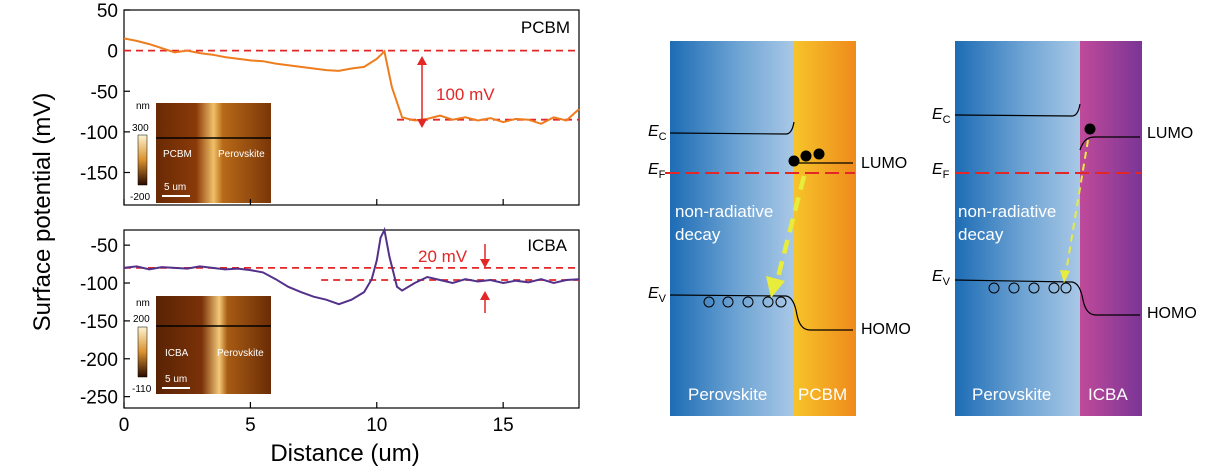 This screenshot has width=1226, height=474. What do you see at coordinates (143, 106) in the screenshot?
I see `pcbm-colorbar-unit: nm` at bounding box center [143, 106].